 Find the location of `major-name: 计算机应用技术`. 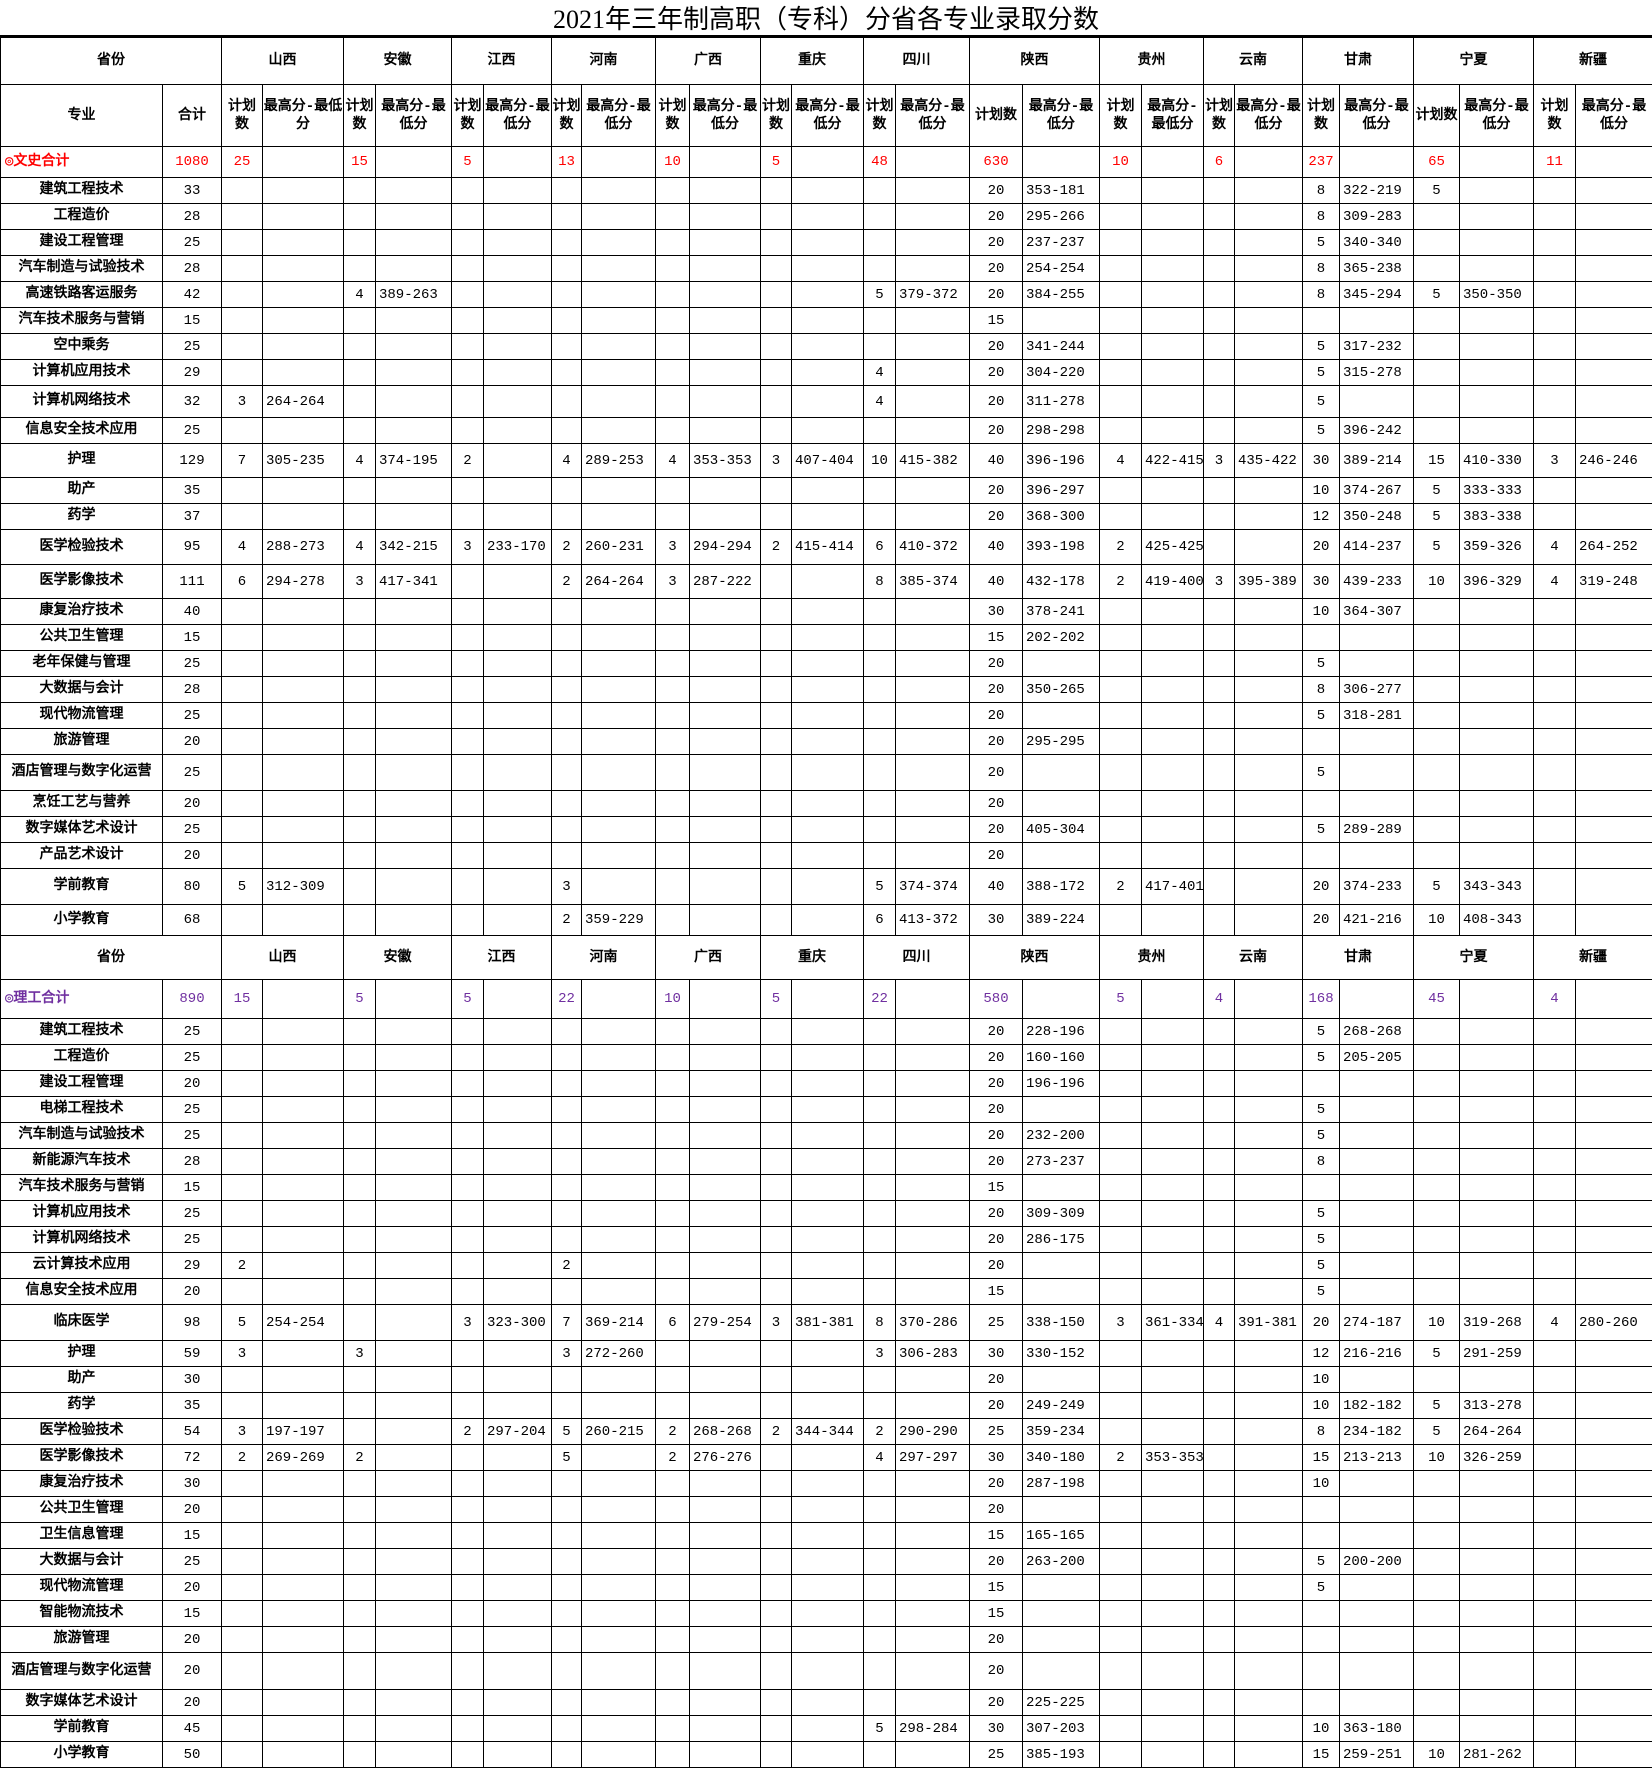

major-name: 计算机应用技术 is located at coordinates (81, 372).